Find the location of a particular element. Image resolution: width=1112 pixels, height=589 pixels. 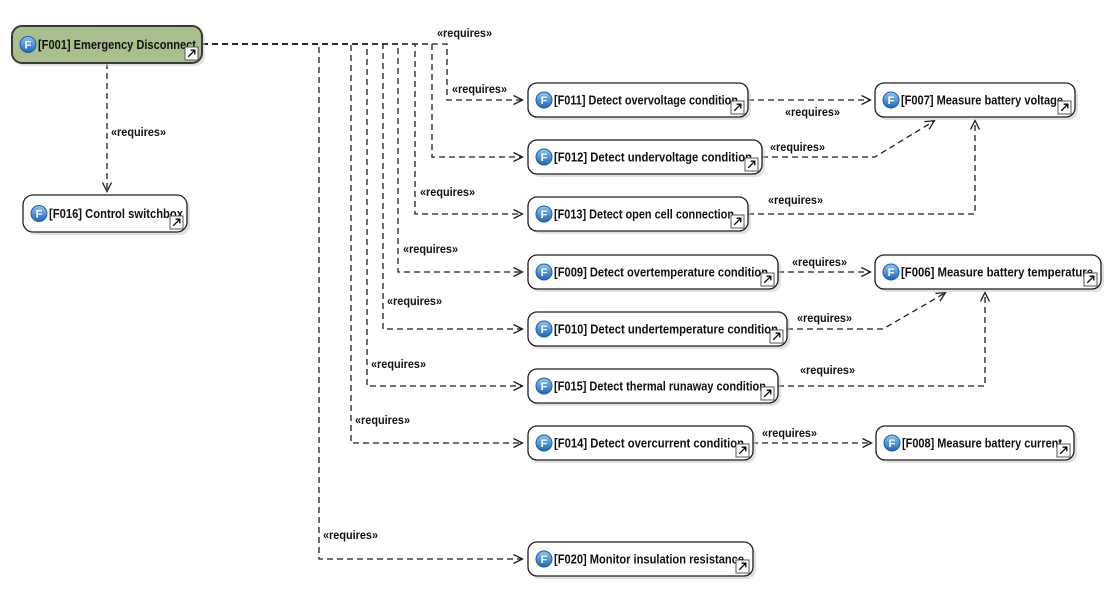

node-label: [F009] Detect overtemperature condition is located at coordinates (661, 273).